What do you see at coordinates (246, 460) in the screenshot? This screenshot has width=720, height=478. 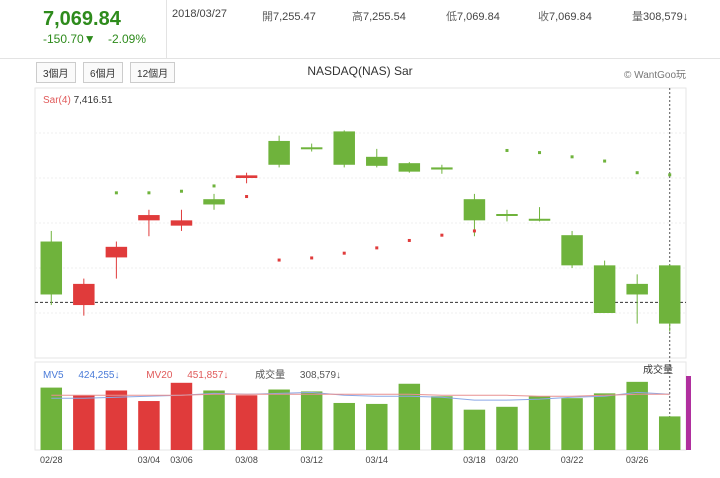 I see `x-tick-label: 03/08` at bounding box center [246, 460].